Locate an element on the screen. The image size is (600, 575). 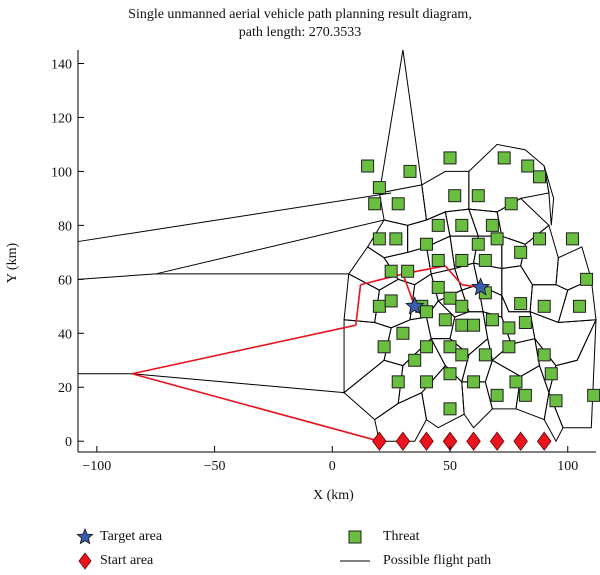
y-tick-label: 140 is located at coordinates (61, 64).